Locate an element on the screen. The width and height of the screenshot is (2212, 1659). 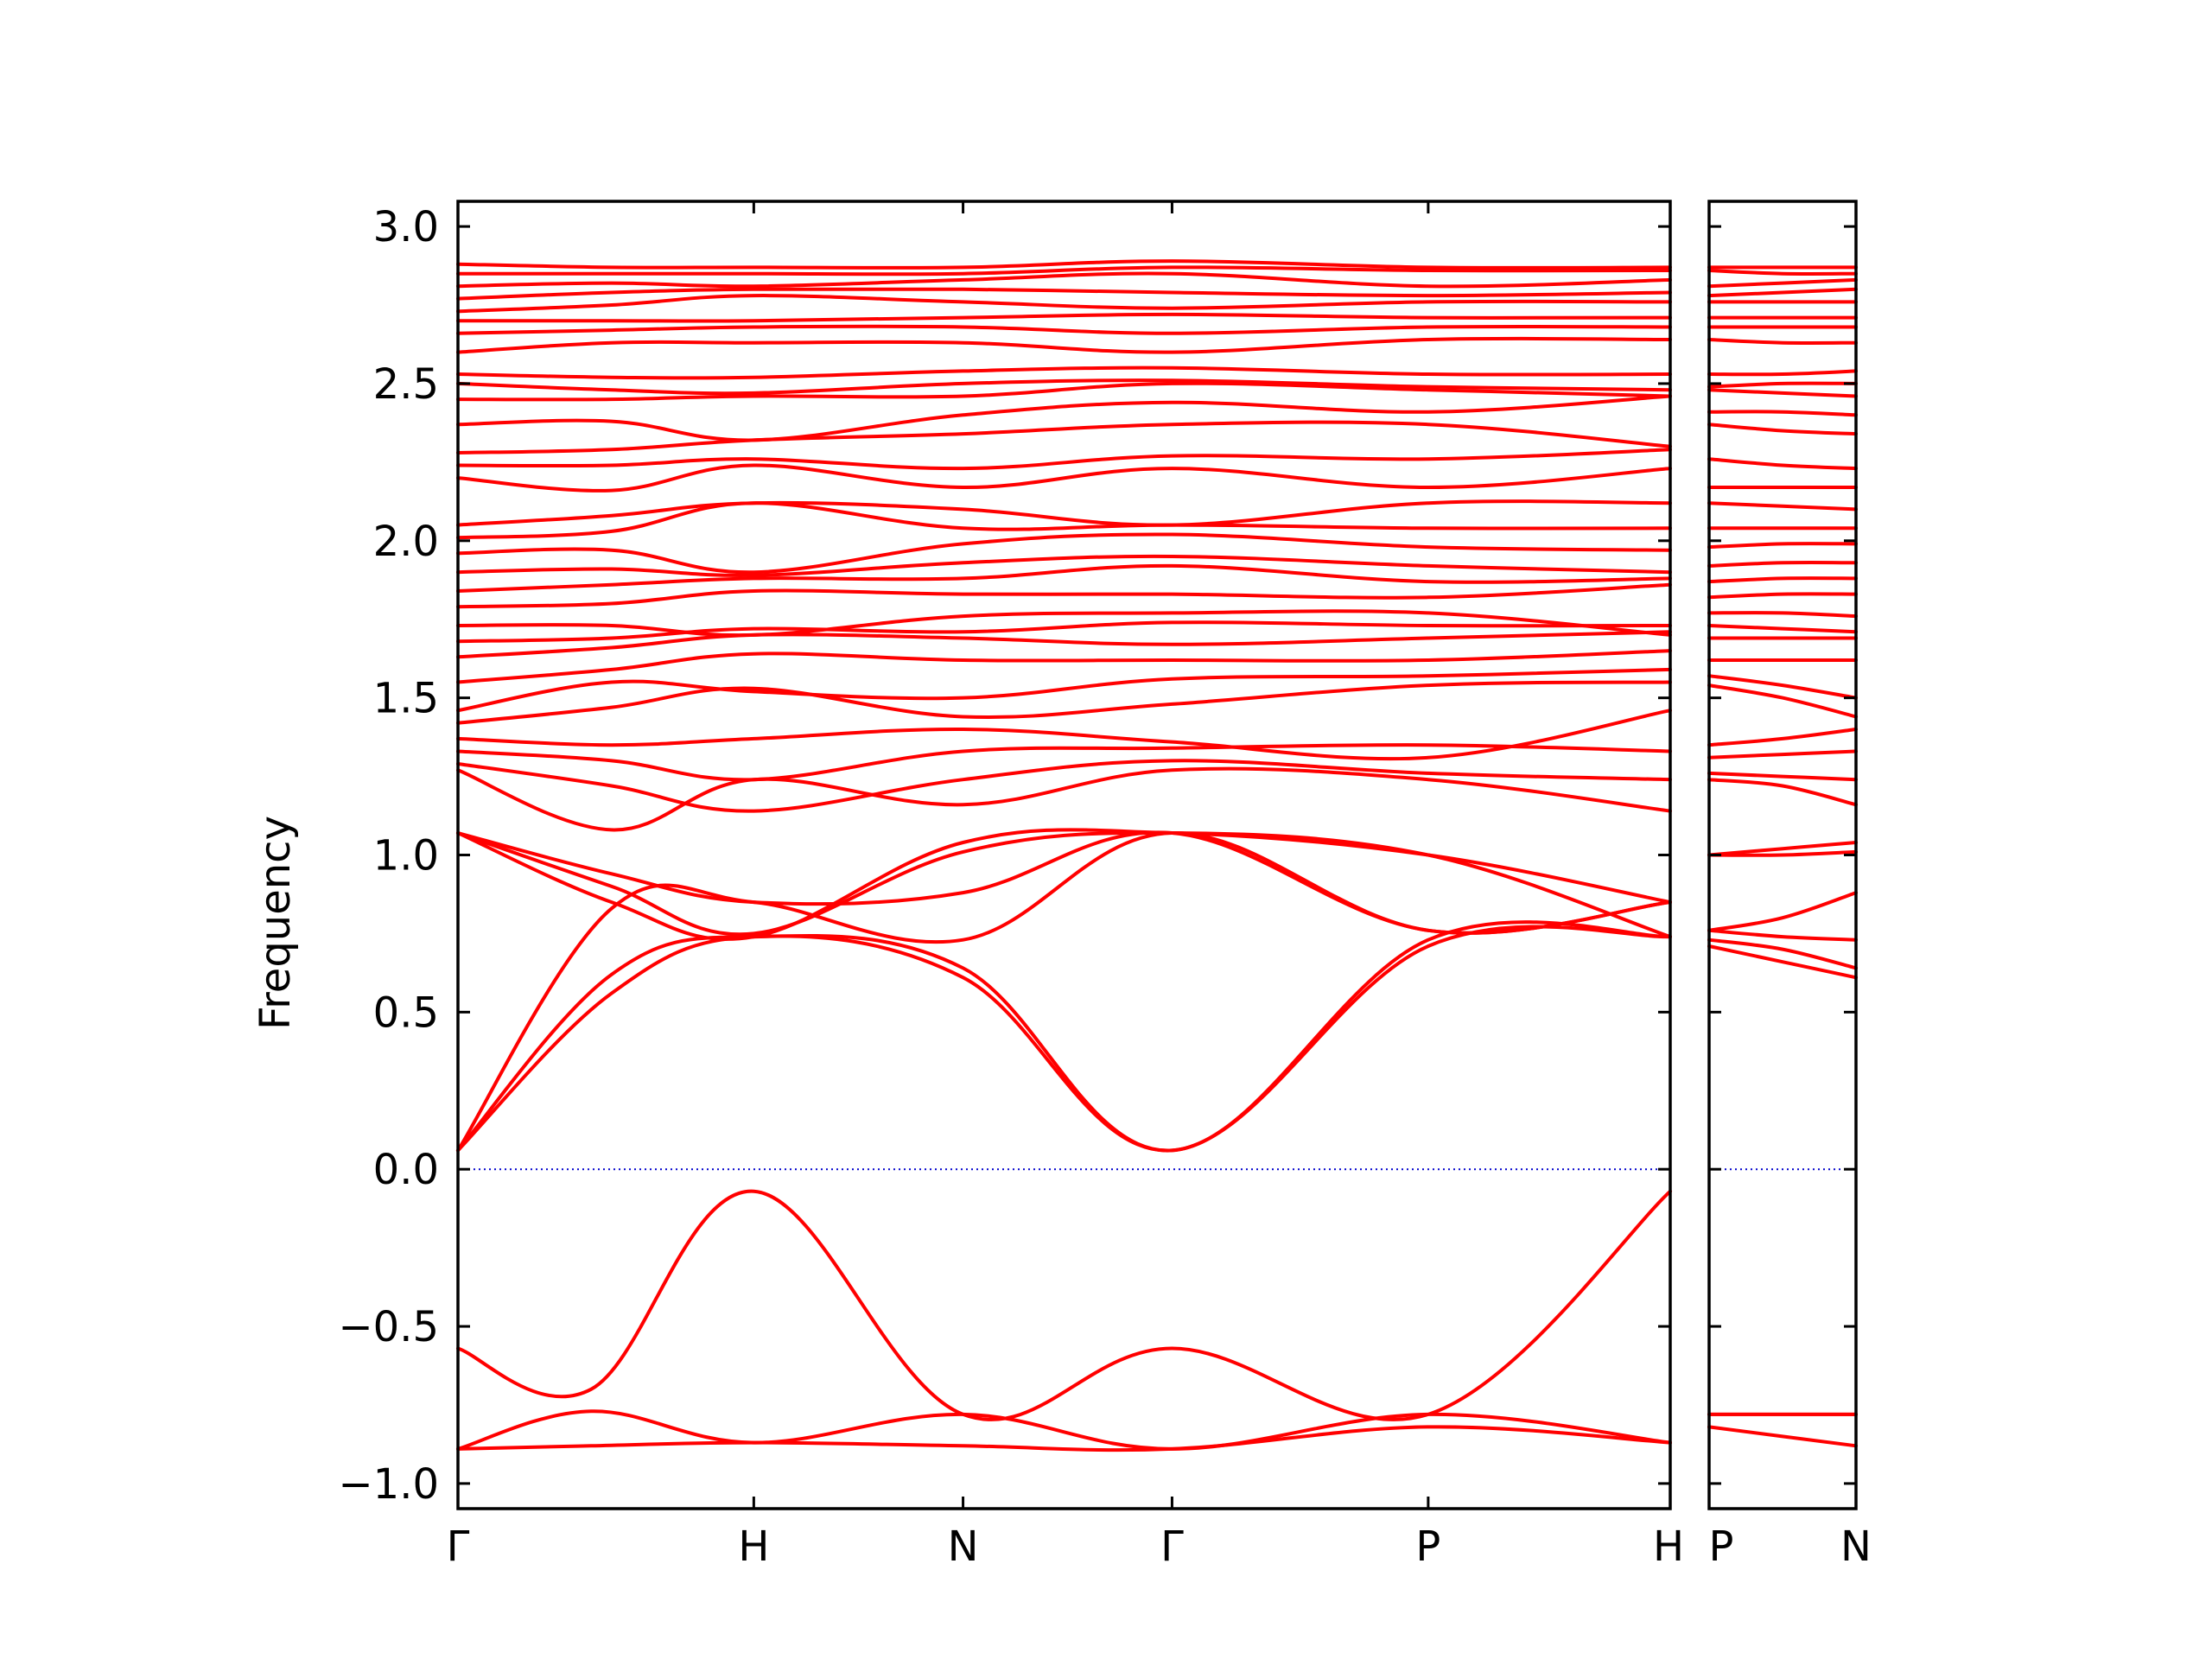
x-tick-label-side-0: P is located at coordinates (1721, 1546).